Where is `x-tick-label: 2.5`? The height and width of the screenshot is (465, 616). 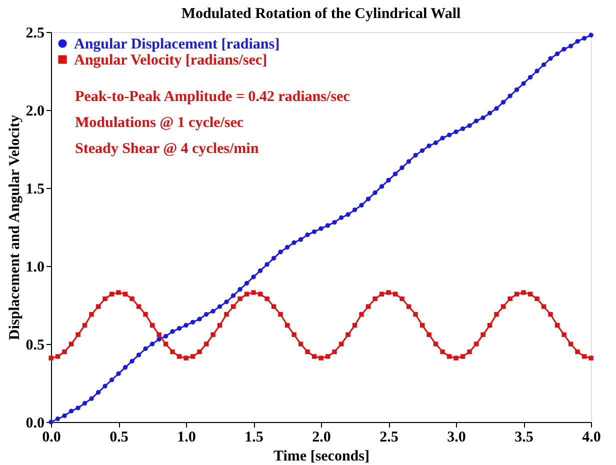
x-tick-label: 2.5 is located at coordinates (389, 438).